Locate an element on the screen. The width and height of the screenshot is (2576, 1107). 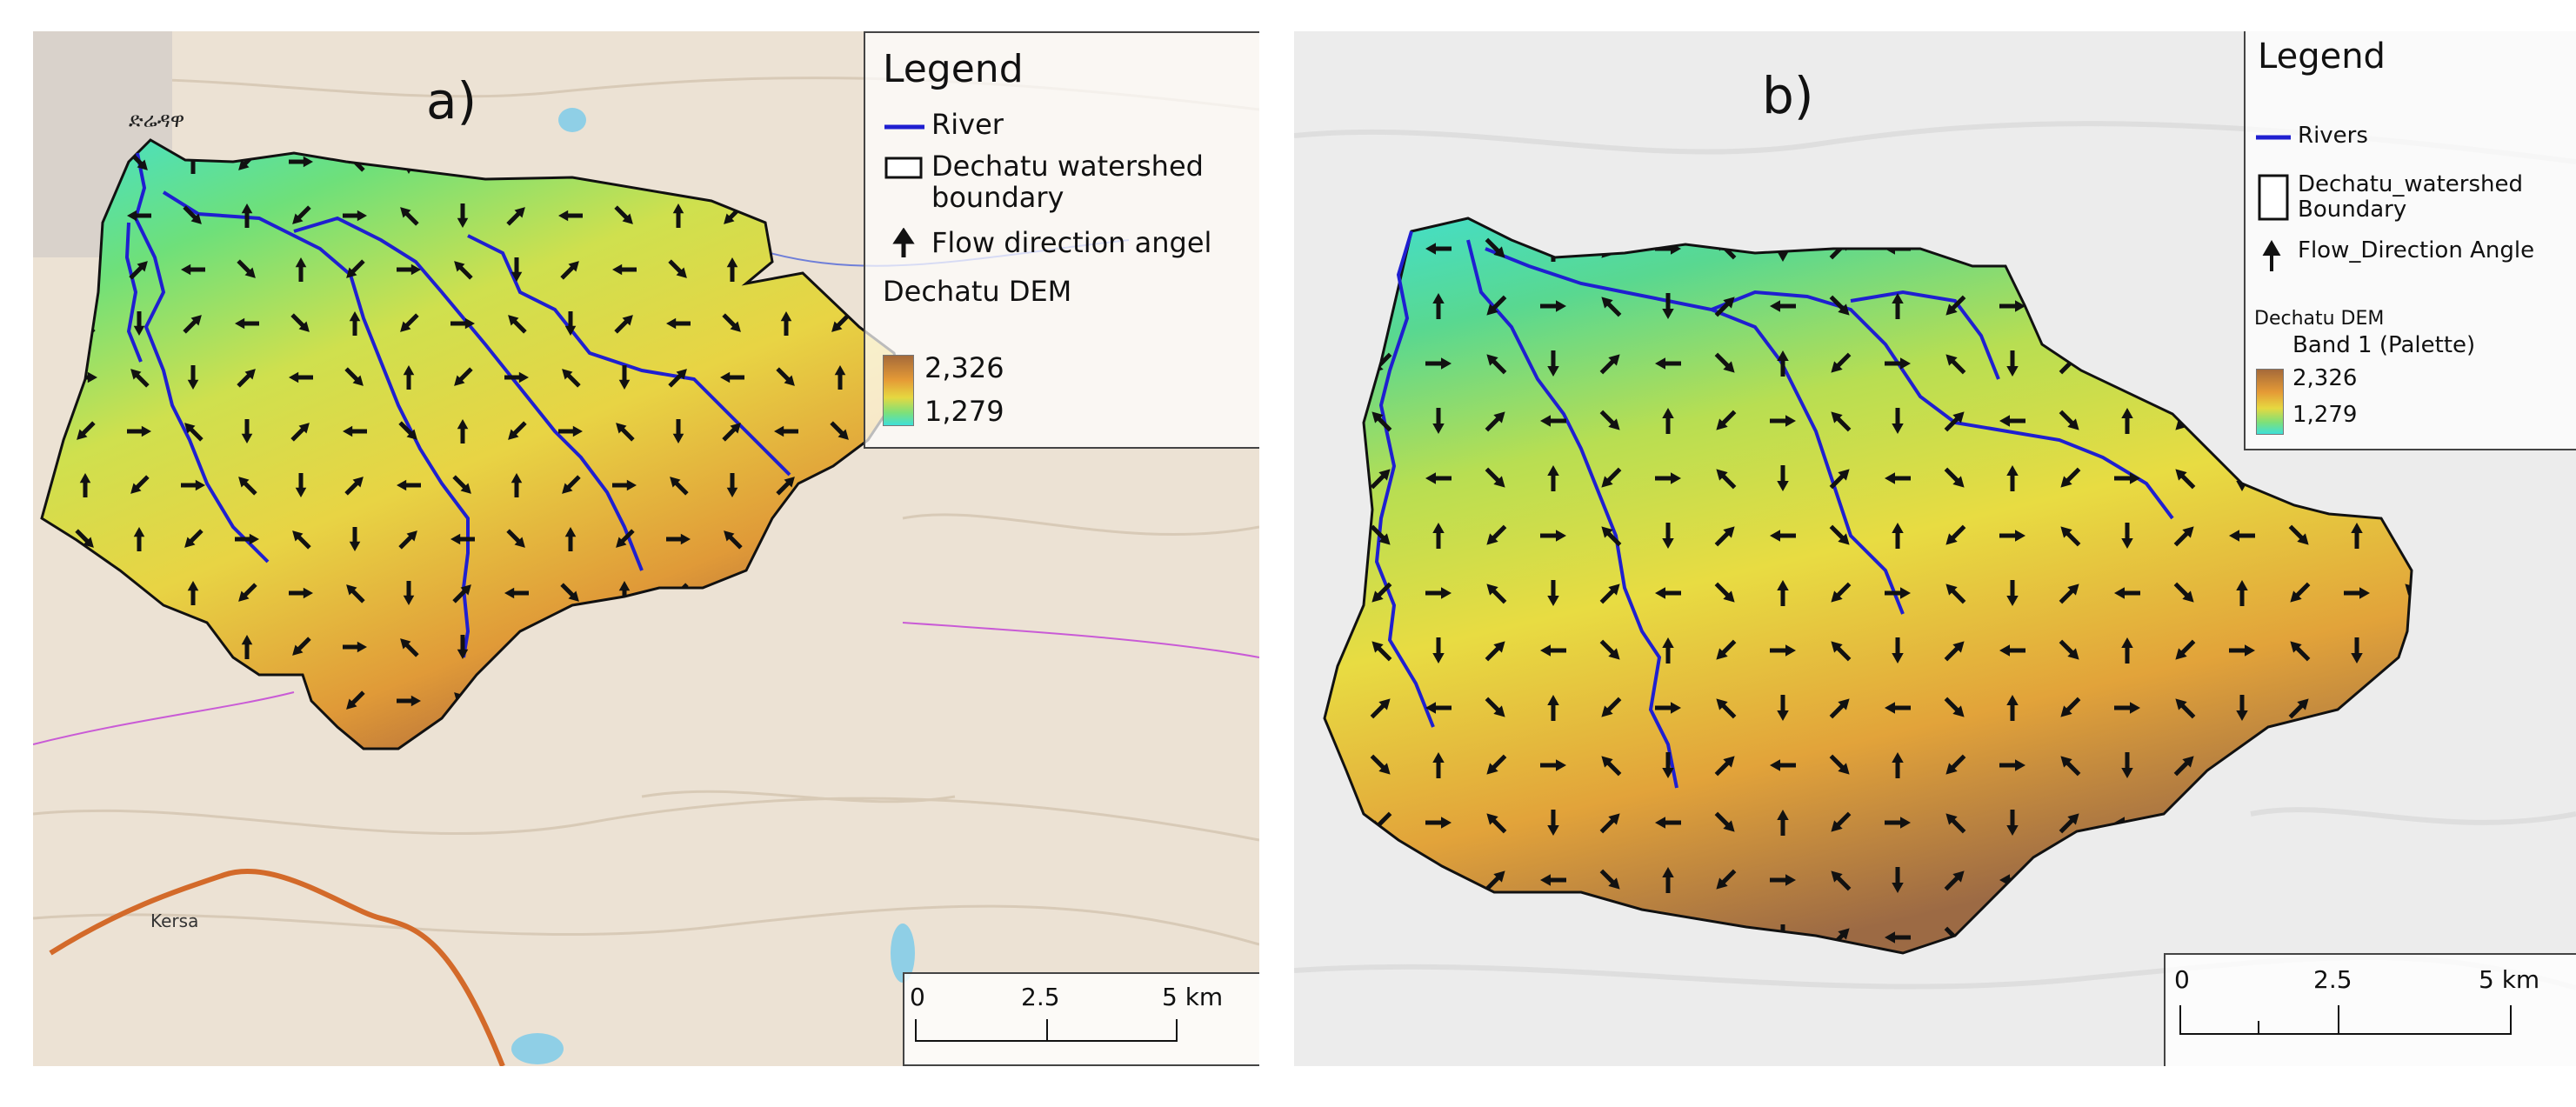
legend-flow-label-a: Flow direction angel is located at coordinates (1071, 243).